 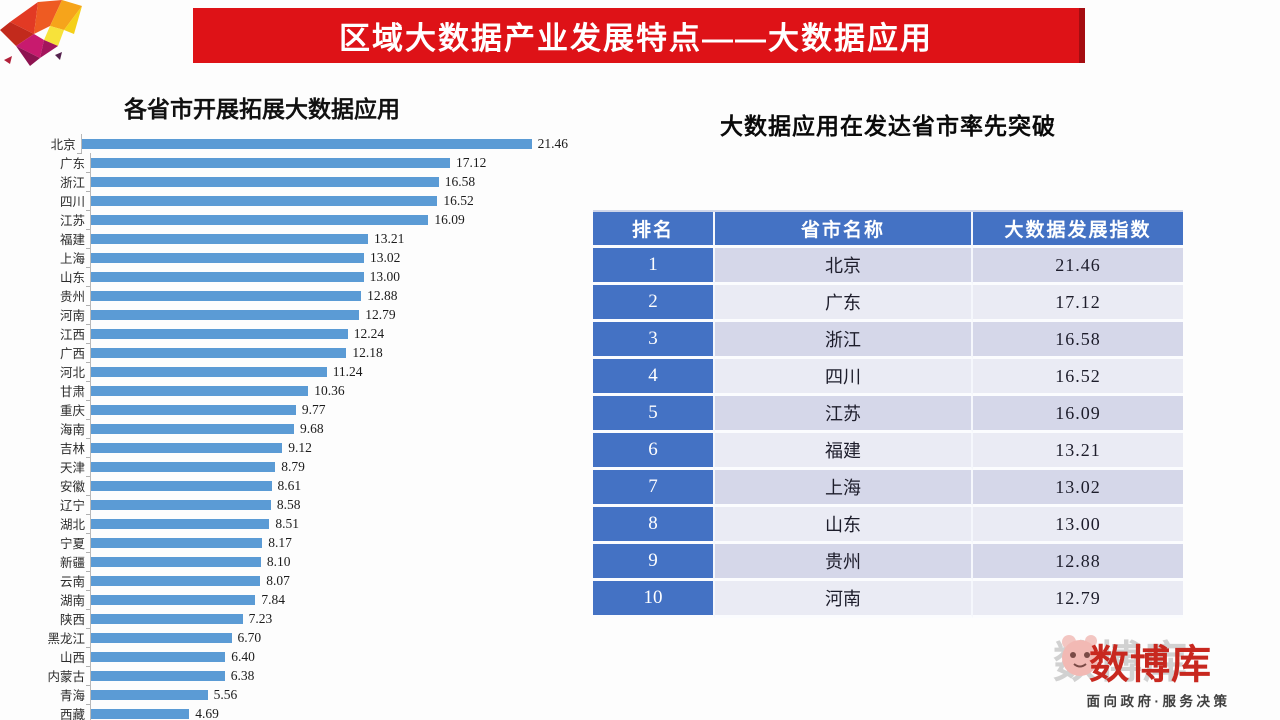 I want to click on bar-label: 四川, so click(x=72, y=202).